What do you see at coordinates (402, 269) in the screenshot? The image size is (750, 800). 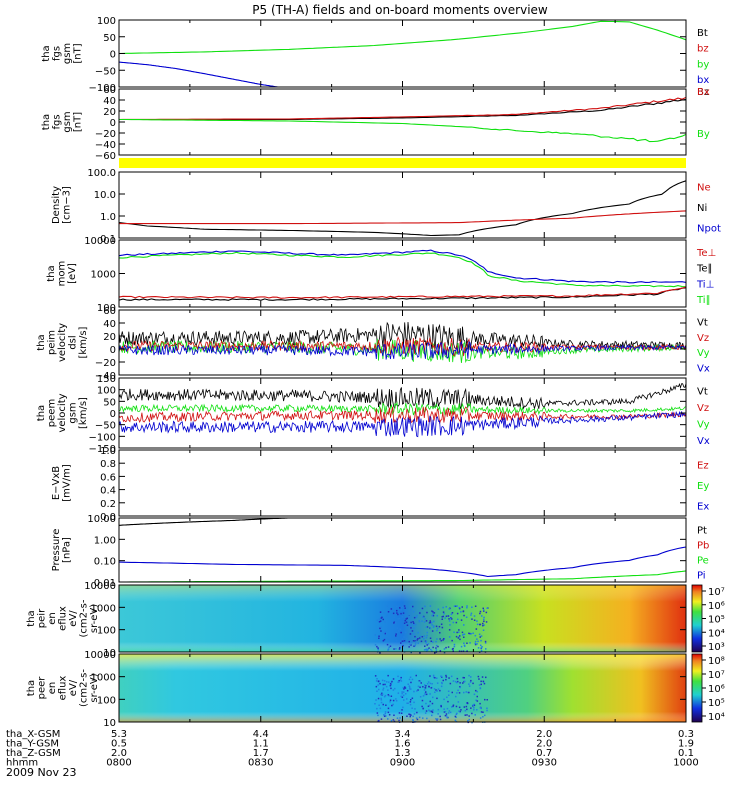 I see `series-Ti∥` at bounding box center [402, 269].